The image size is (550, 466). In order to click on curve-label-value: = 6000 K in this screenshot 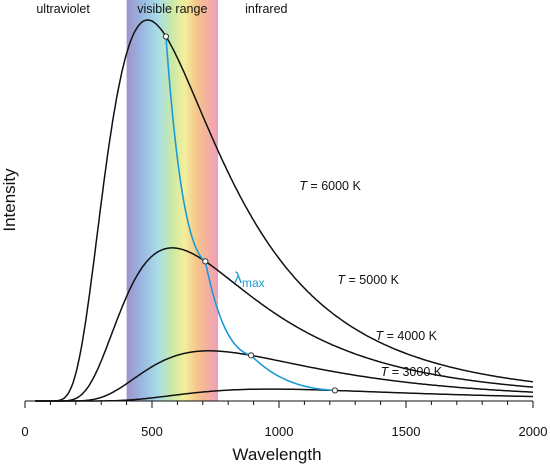, I will do `click(334, 186)`.